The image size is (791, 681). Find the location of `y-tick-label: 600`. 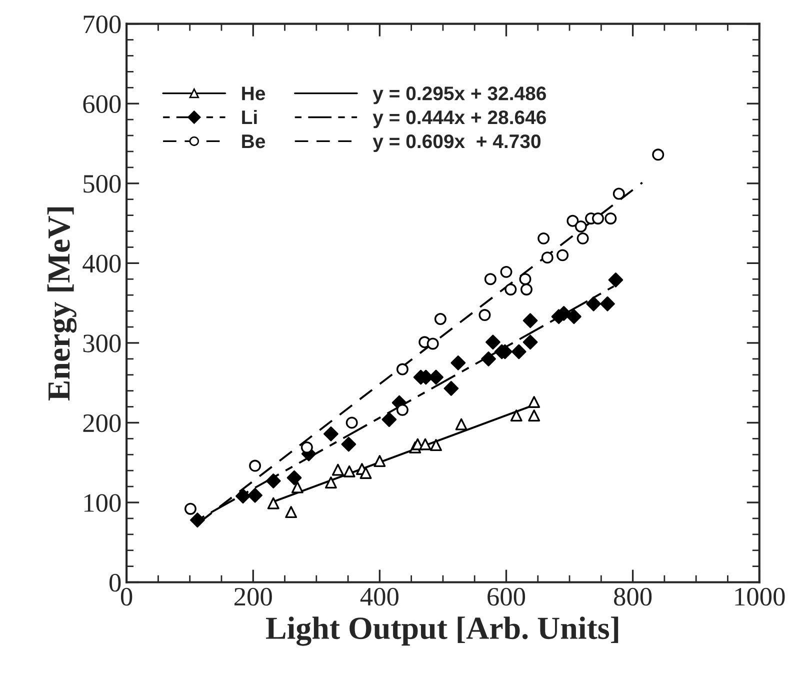

y-tick-label: 600 is located at coordinates (102, 104).